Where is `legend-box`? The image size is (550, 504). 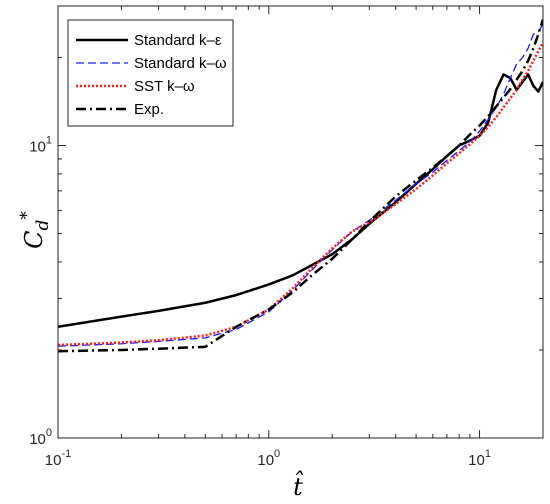 legend-box is located at coordinates (150, 73).